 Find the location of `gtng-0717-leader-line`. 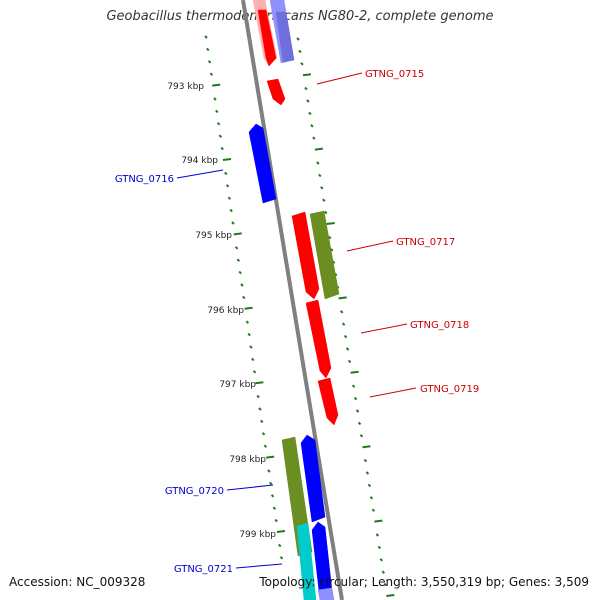

gtng-0717-leader-line is located at coordinates (370, 246).